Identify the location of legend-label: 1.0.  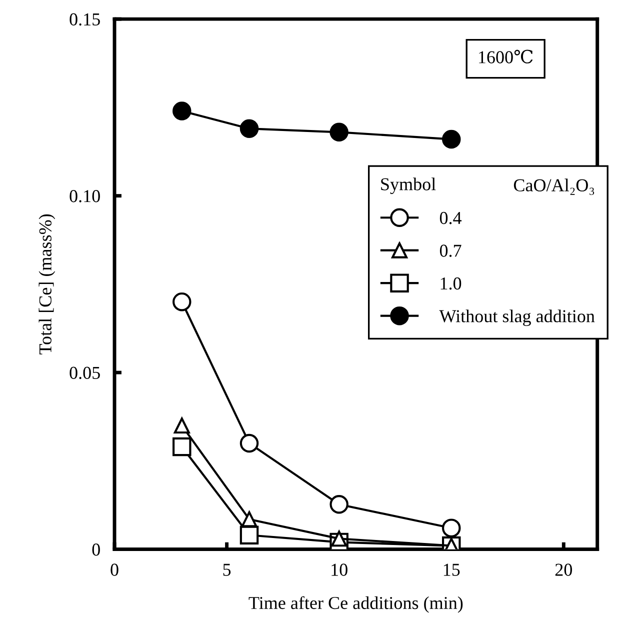
(451, 283).